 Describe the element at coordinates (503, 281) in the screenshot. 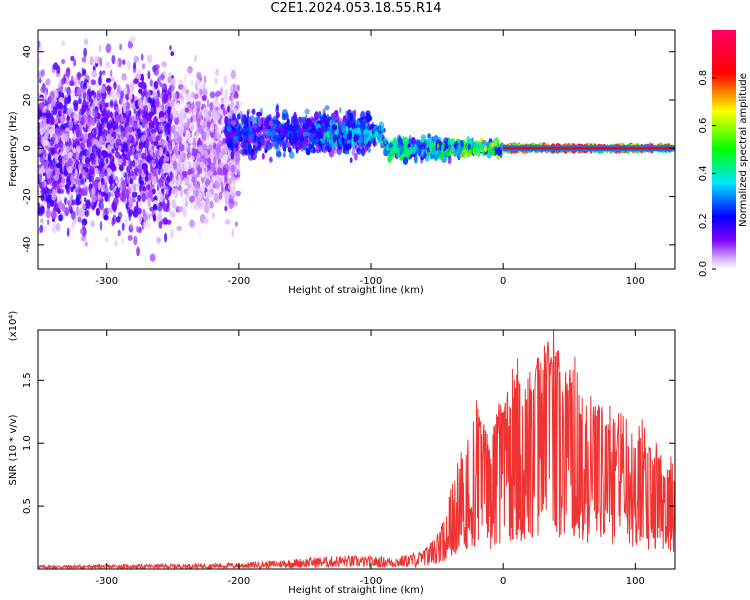

I see `spectrogram-x-tick-label: 0` at that location.